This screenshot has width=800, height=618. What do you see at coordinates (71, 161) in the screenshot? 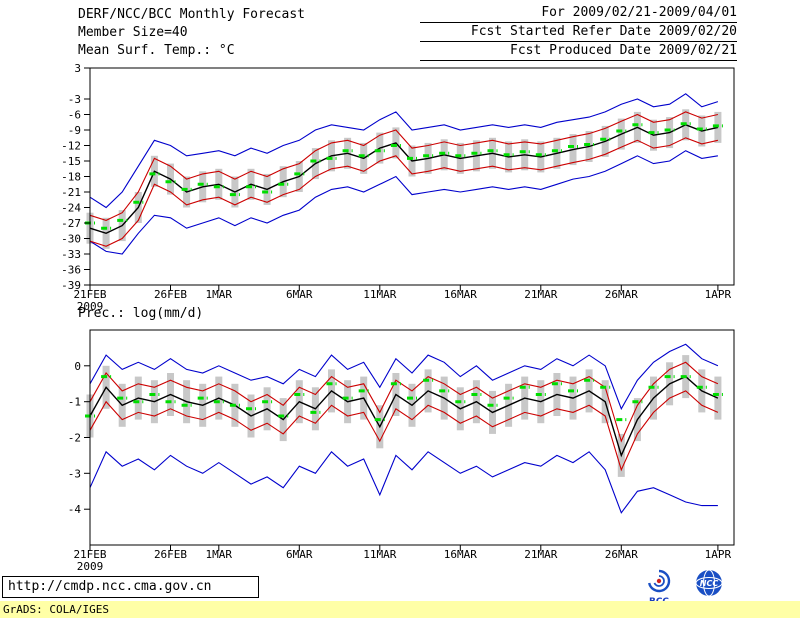
I see `svg-text: -15` at bounding box center [71, 161].